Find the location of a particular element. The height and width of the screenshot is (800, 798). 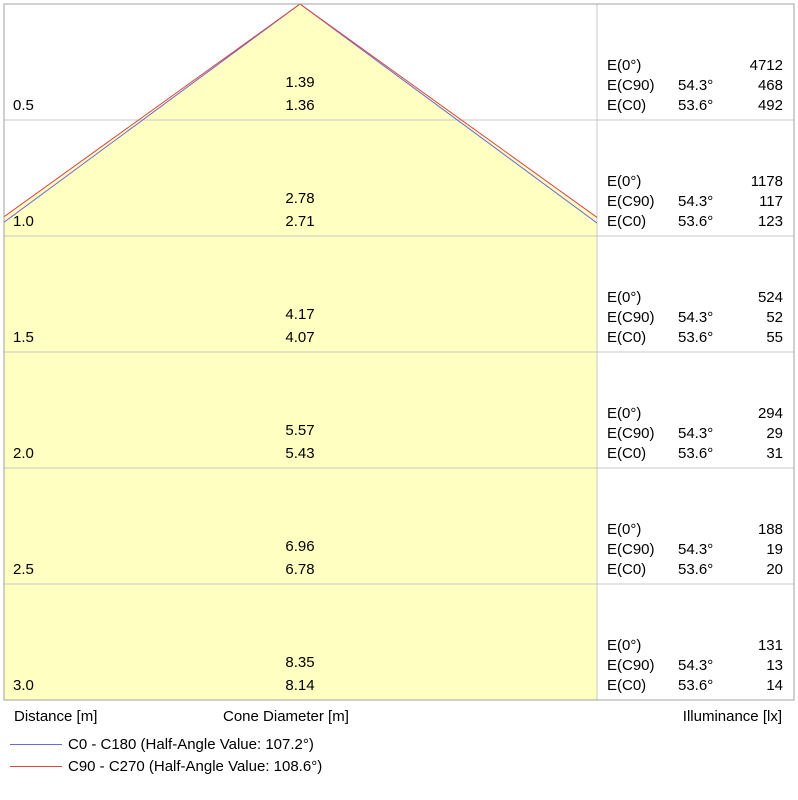

cone-diameter-c90-label: 5.57 is located at coordinates (299, 430).